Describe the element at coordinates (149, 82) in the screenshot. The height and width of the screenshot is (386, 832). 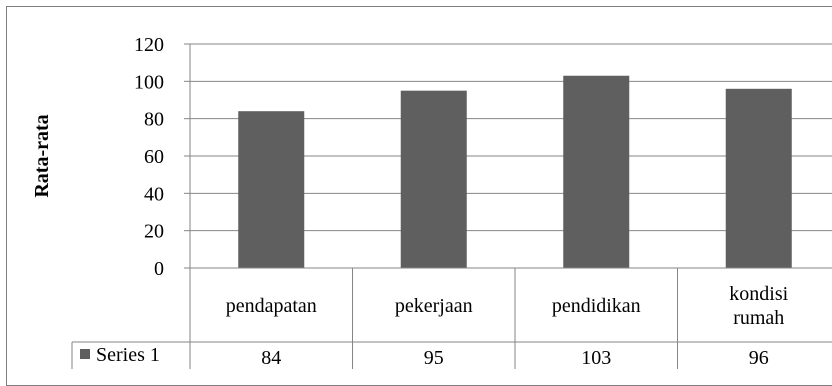
I see `y-tick-label: 100` at that location.